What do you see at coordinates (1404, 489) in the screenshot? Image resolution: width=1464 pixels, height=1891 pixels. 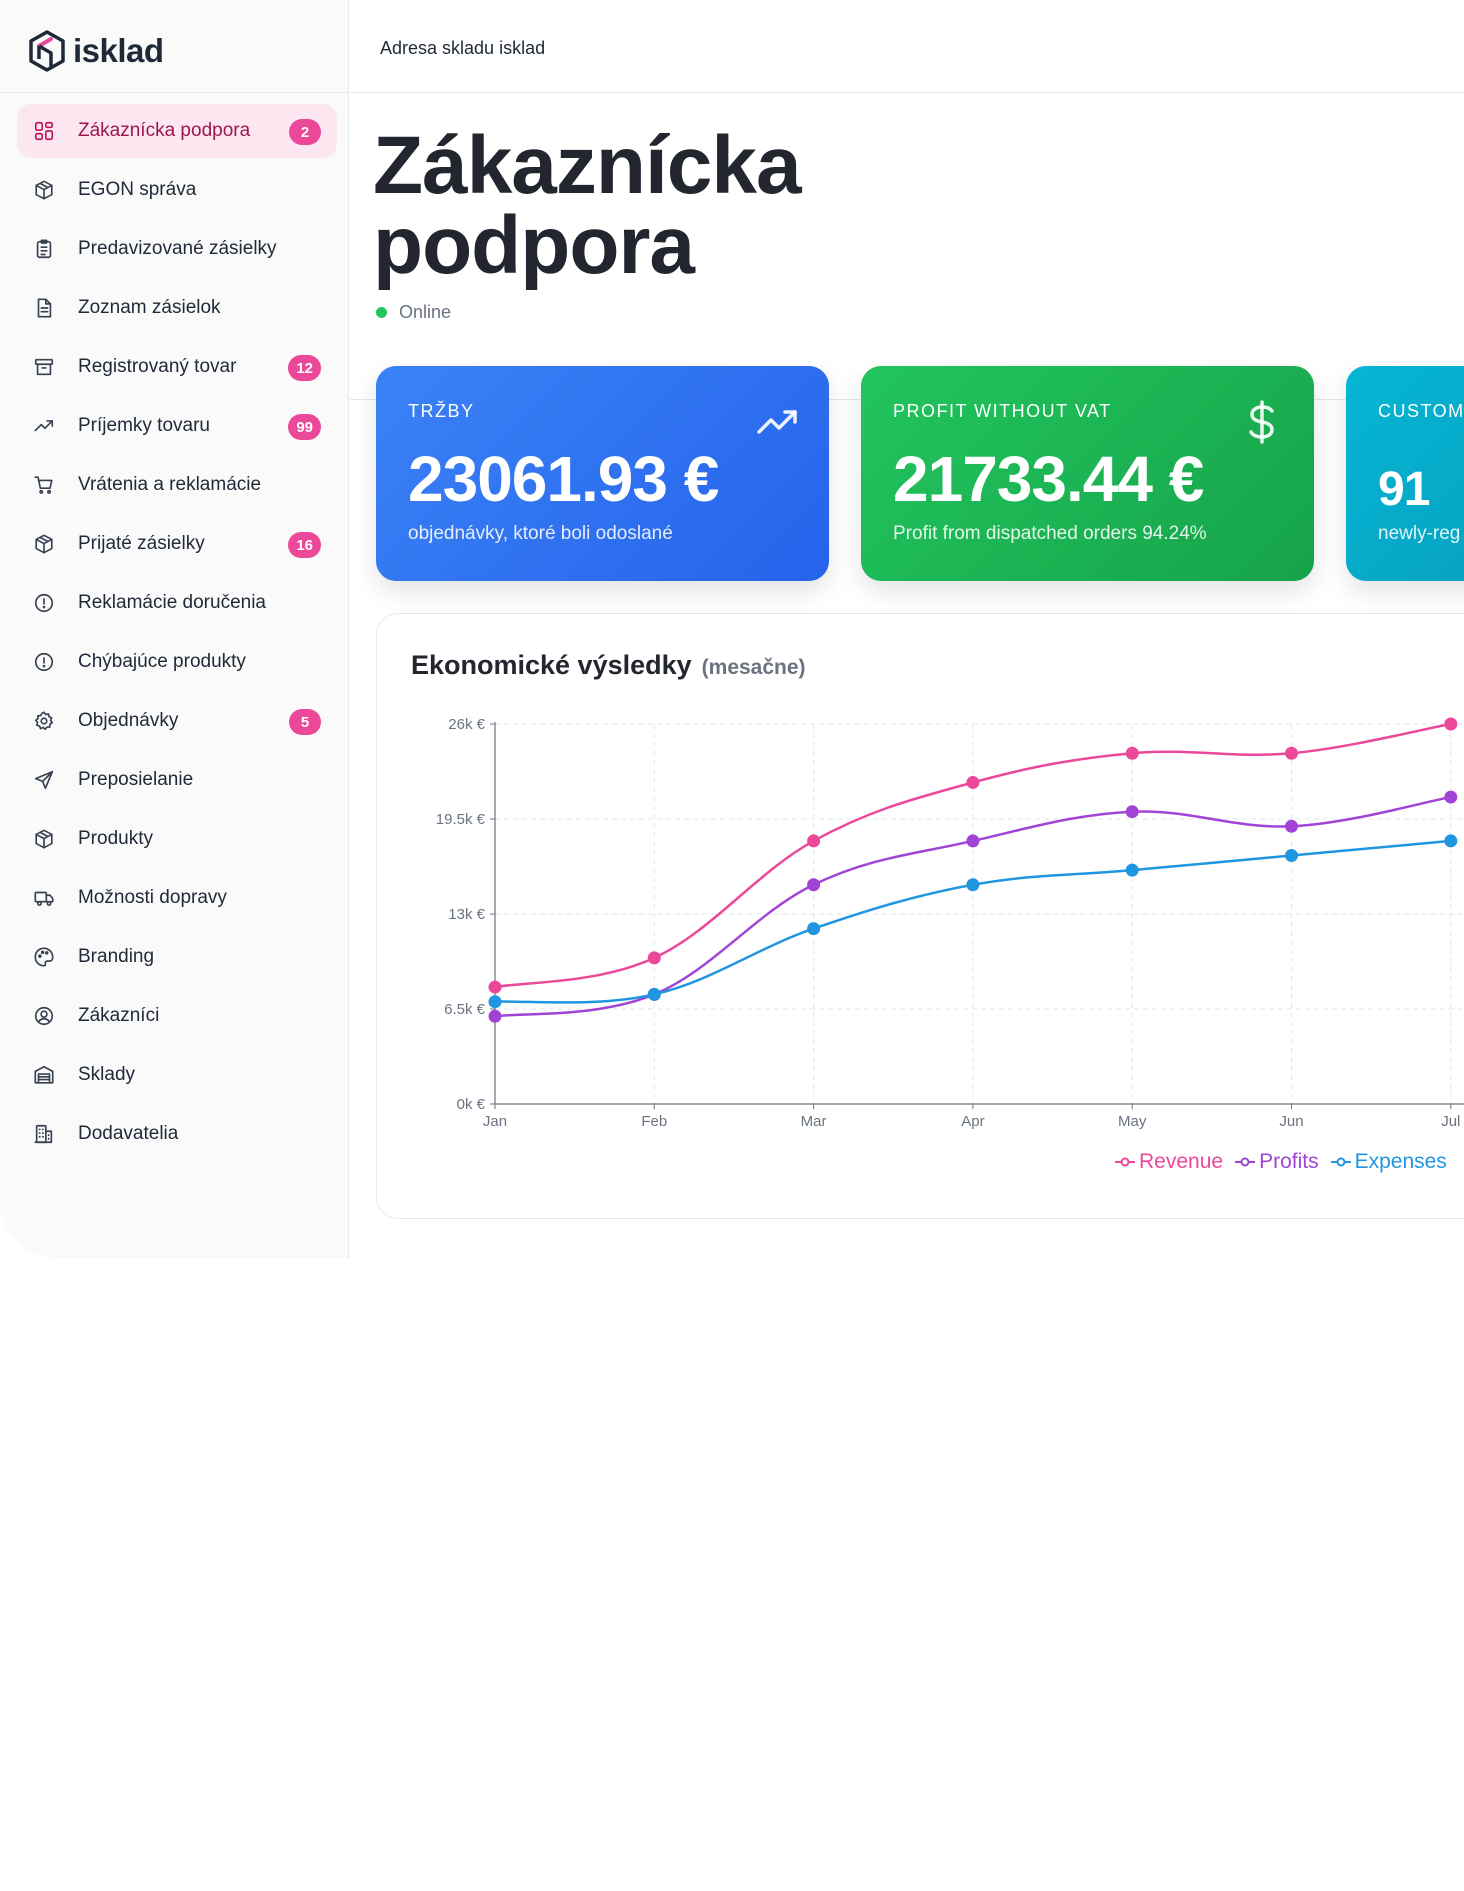 I see `stat-card-value: 91` at bounding box center [1404, 489].